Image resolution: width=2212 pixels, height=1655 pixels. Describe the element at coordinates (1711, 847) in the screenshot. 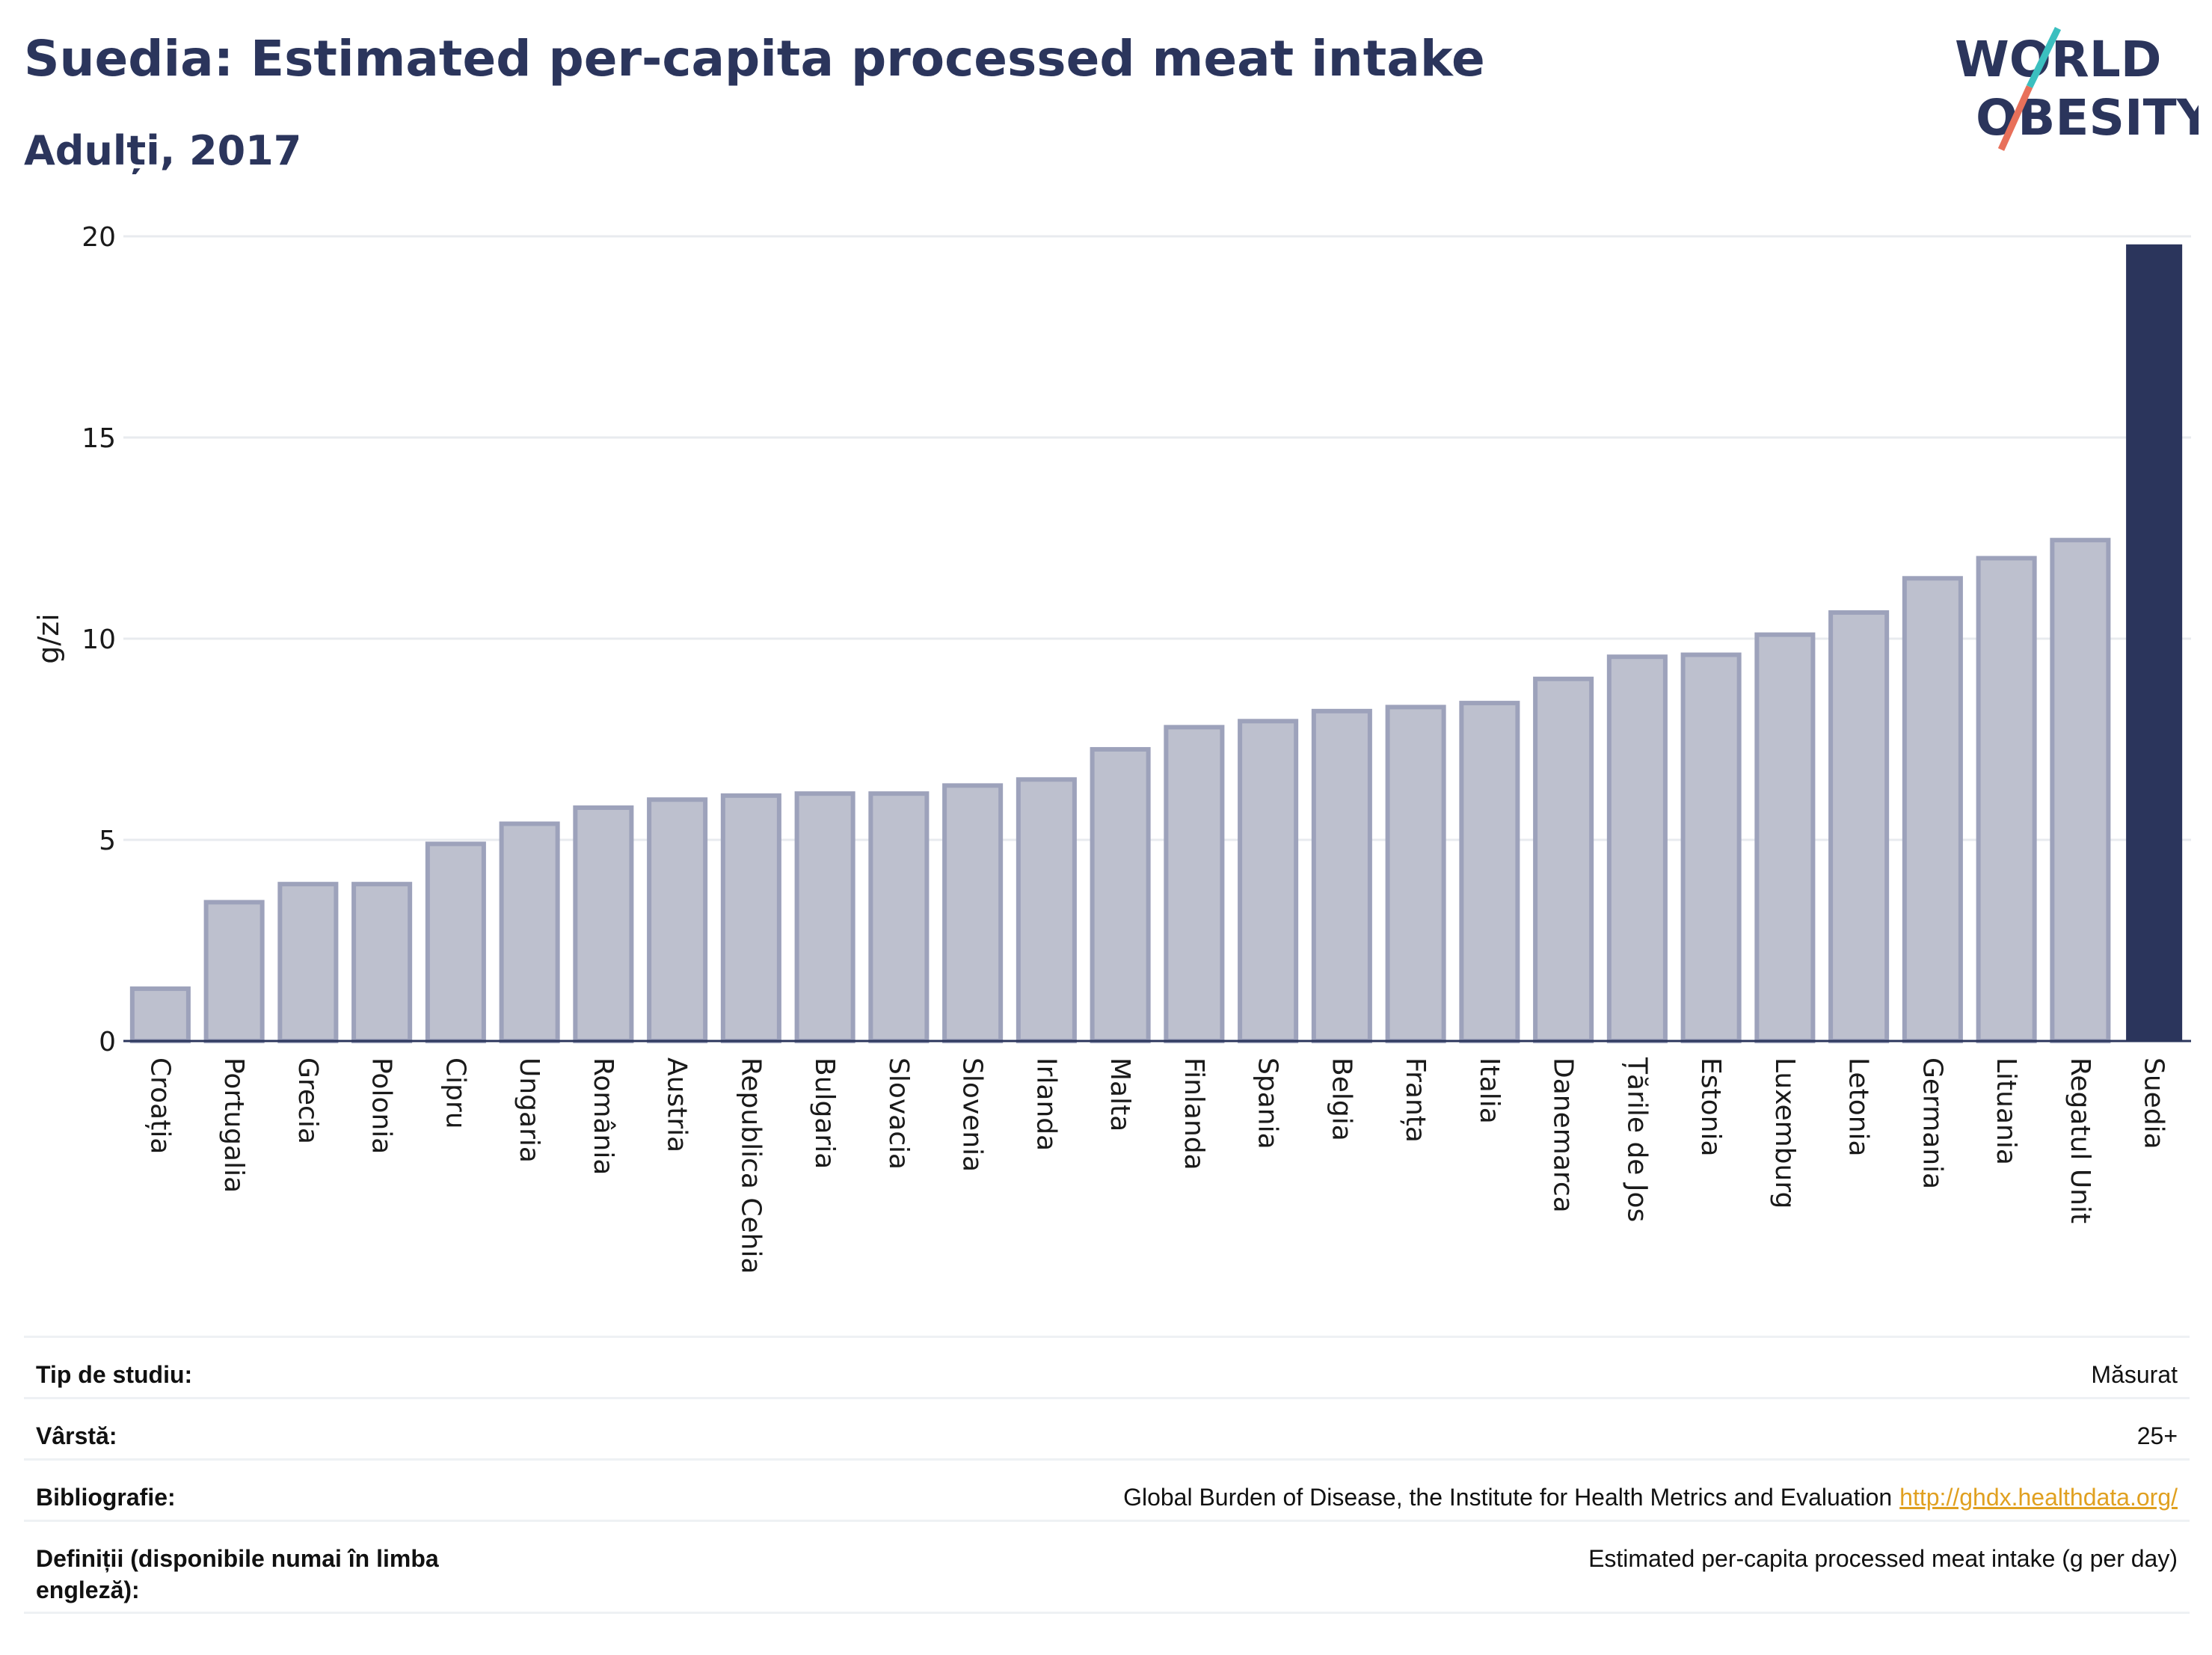

I see `bar-Estonia` at that location.